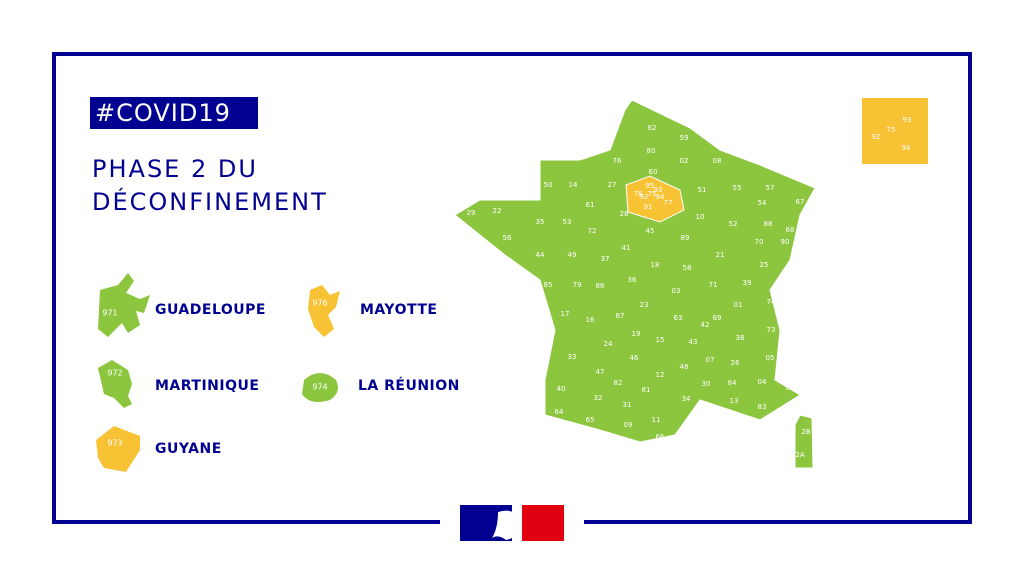 This screenshot has height=580, width=1024. What do you see at coordinates (799, 455) in the screenshot?
I see `department-code: 2A` at bounding box center [799, 455].